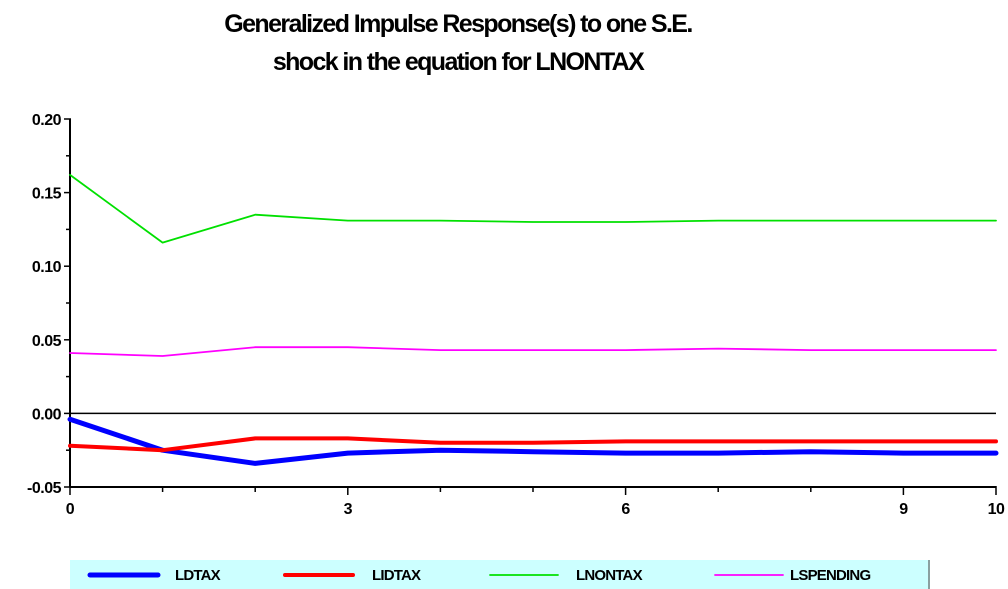 The height and width of the screenshot is (589, 1008). What do you see at coordinates (70, 509) in the screenshot?
I see `x-tick-label: 0` at bounding box center [70, 509].